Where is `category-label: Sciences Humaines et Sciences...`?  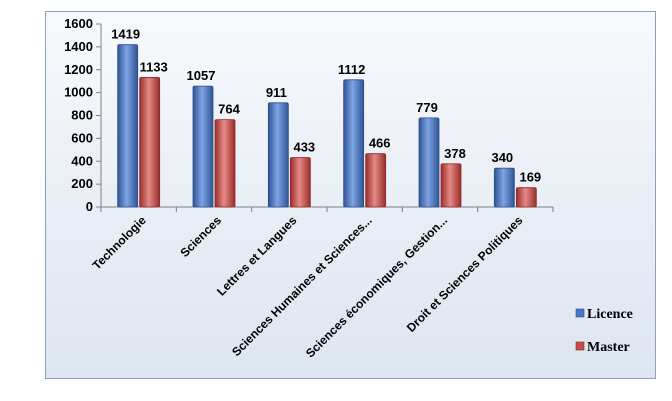
category-label: Sciences Humaines et Sciences... is located at coordinates (302, 286).